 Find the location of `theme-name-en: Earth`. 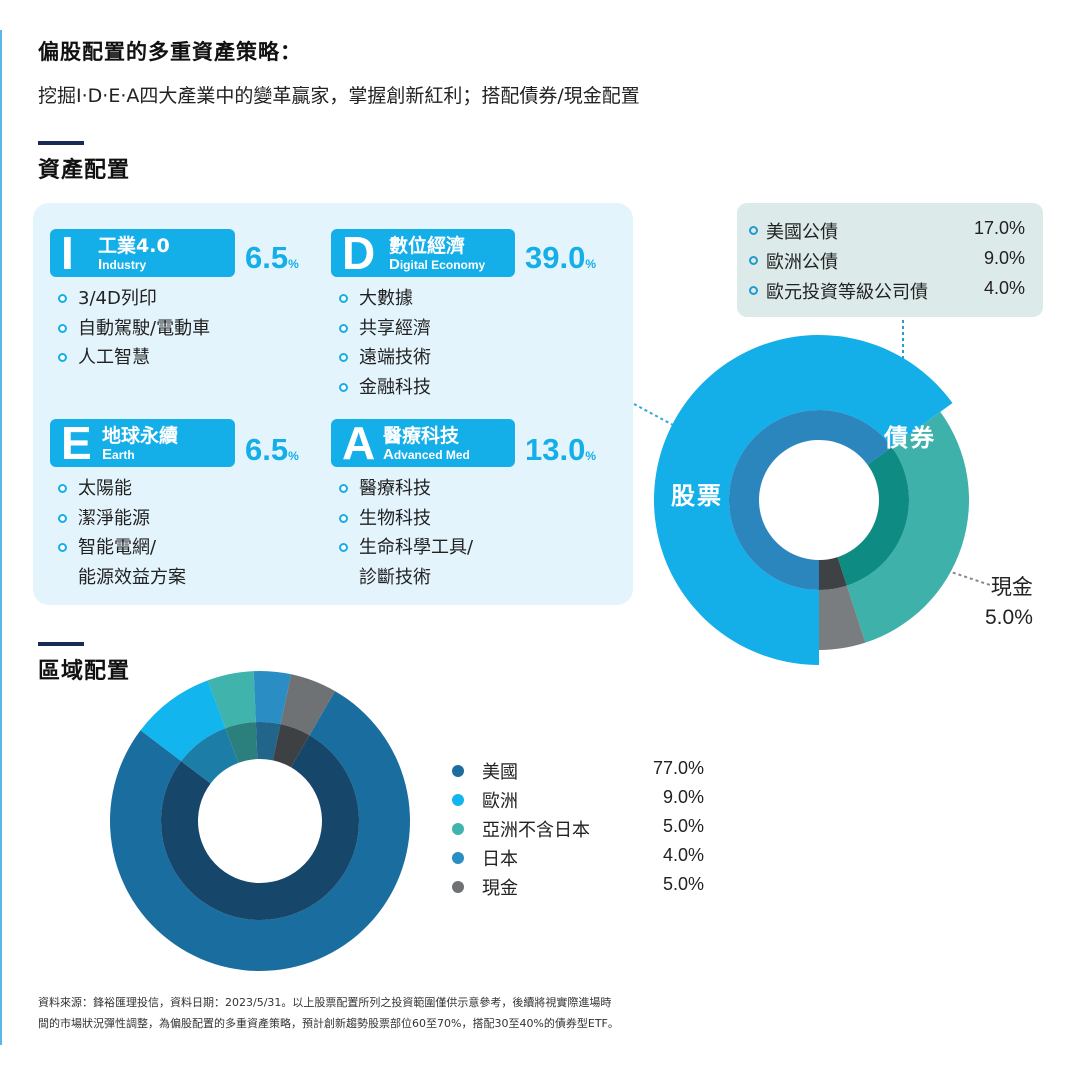

theme-name-en: Earth is located at coordinates (118, 454).